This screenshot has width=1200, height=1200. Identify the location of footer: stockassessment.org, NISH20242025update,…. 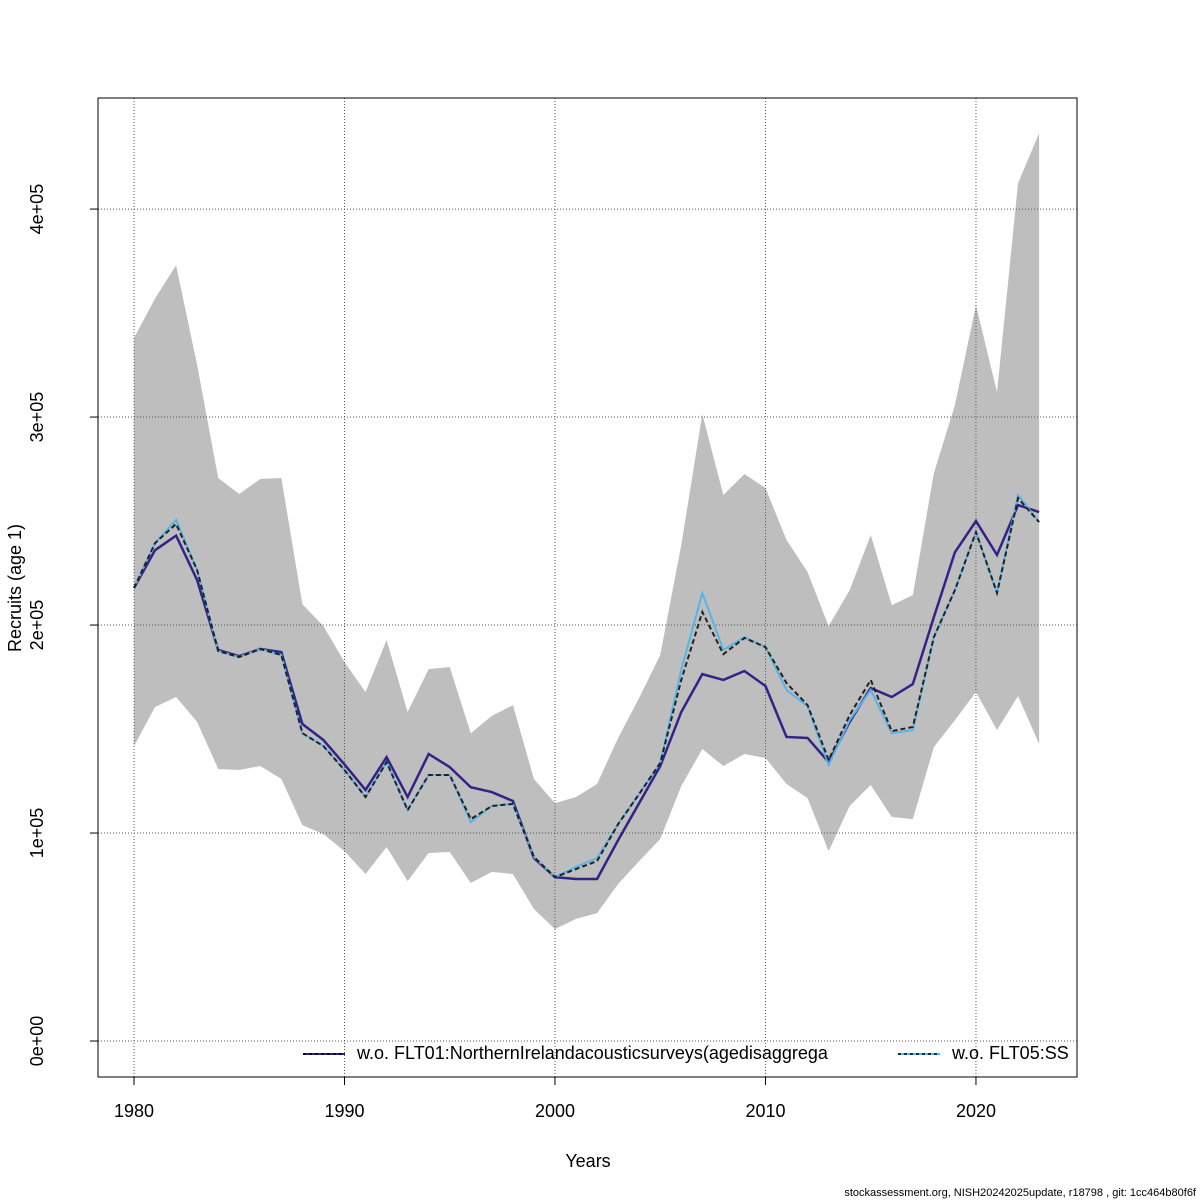
(1020, 1193).